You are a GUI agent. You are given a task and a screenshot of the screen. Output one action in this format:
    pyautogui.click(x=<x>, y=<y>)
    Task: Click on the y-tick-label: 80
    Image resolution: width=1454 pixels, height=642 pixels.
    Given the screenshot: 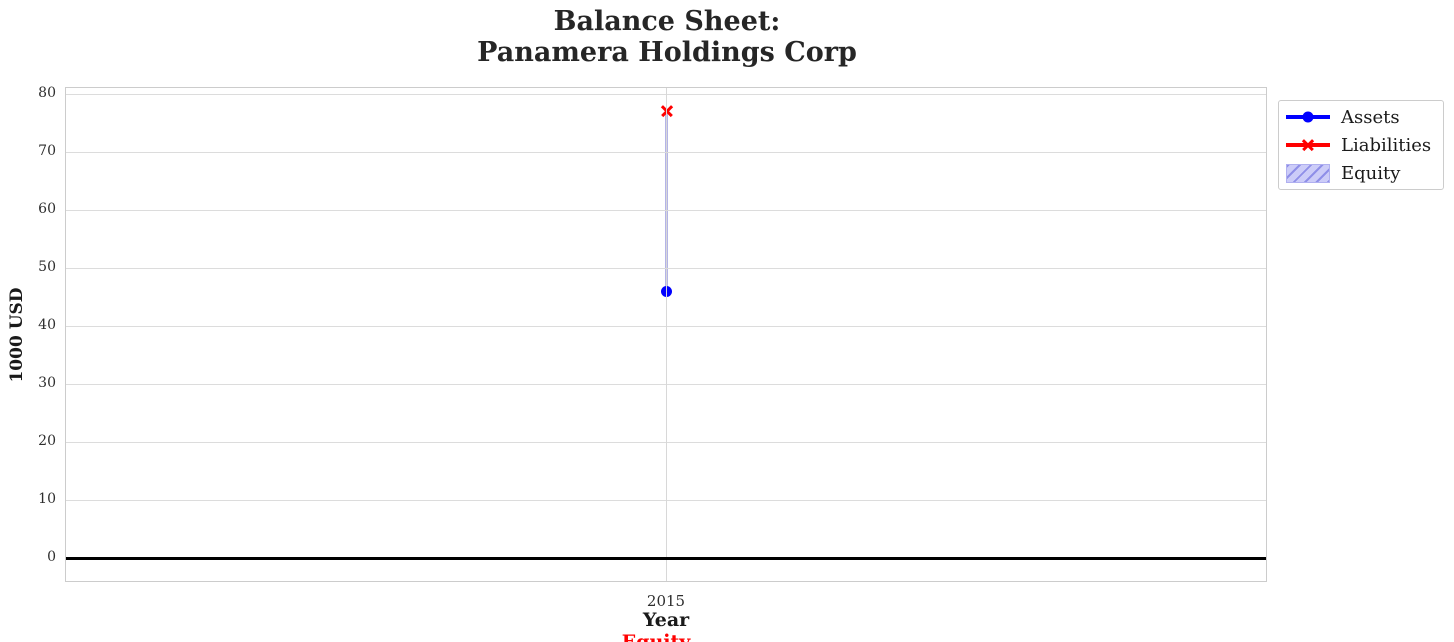 What is the action you would take?
    pyautogui.click(x=47, y=92)
    